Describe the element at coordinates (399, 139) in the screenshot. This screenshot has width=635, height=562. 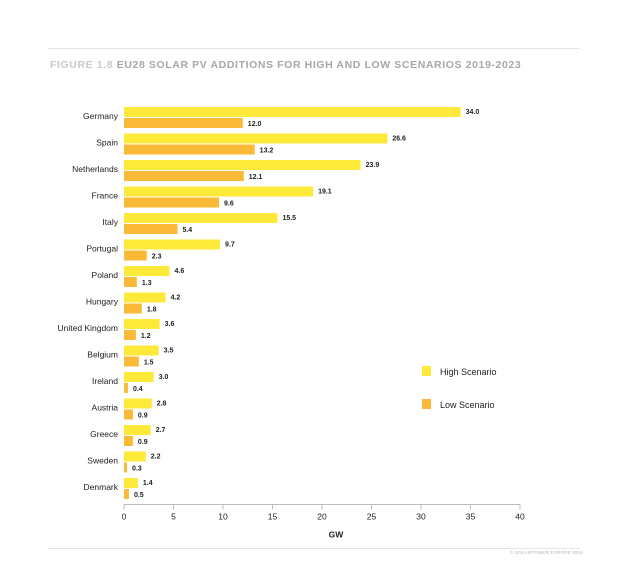
I see `high-value-label: 26.6` at that location.